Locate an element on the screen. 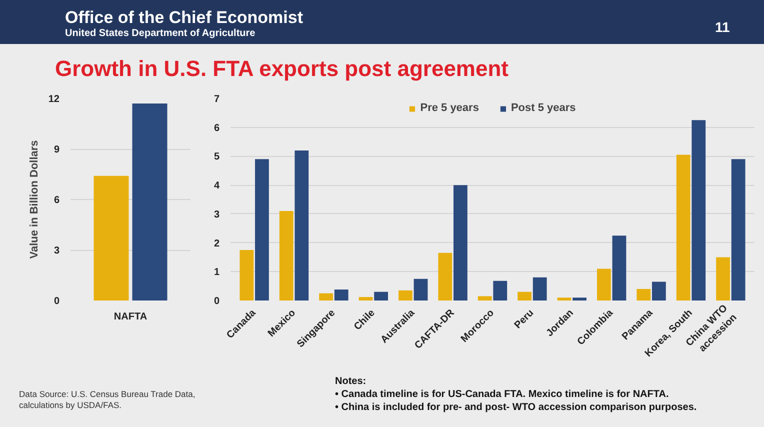  text: United States Department of Agriculture is located at coordinates (160, 34).